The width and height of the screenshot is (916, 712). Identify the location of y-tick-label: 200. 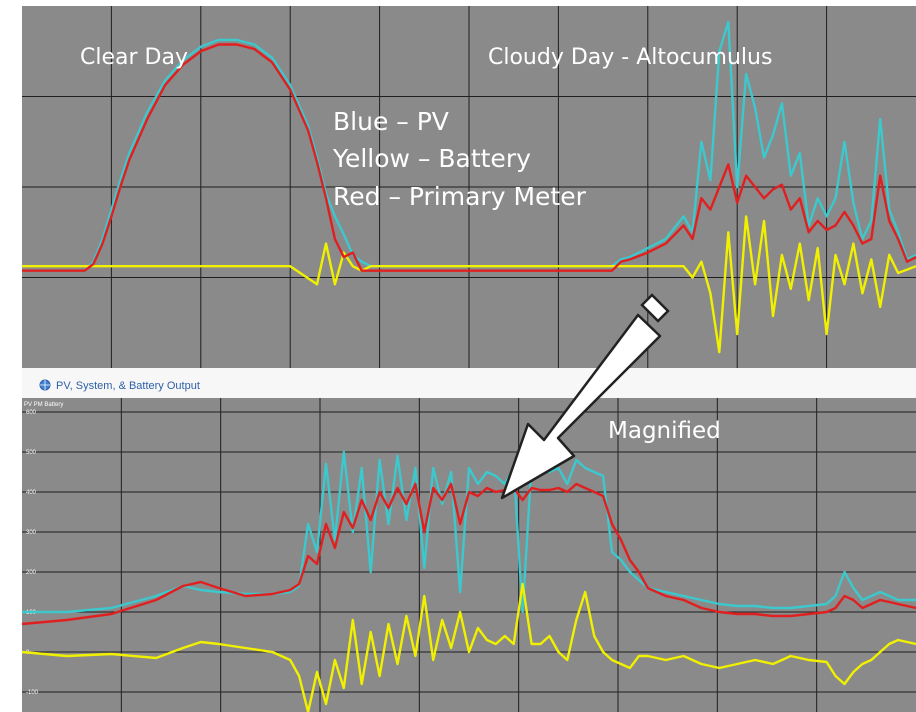
(31, 573).